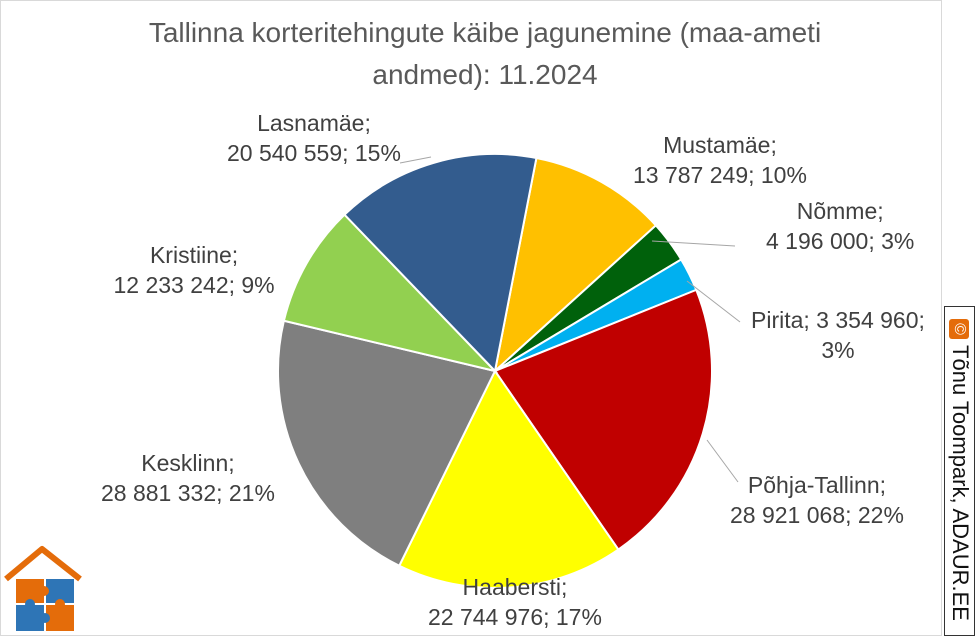 The width and height of the screenshot is (976, 637). What do you see at coordinates (194, 285) in the screenshot?
I see `slice-label-value: 12 233 242; 9%` at bounding box center [194, 285].